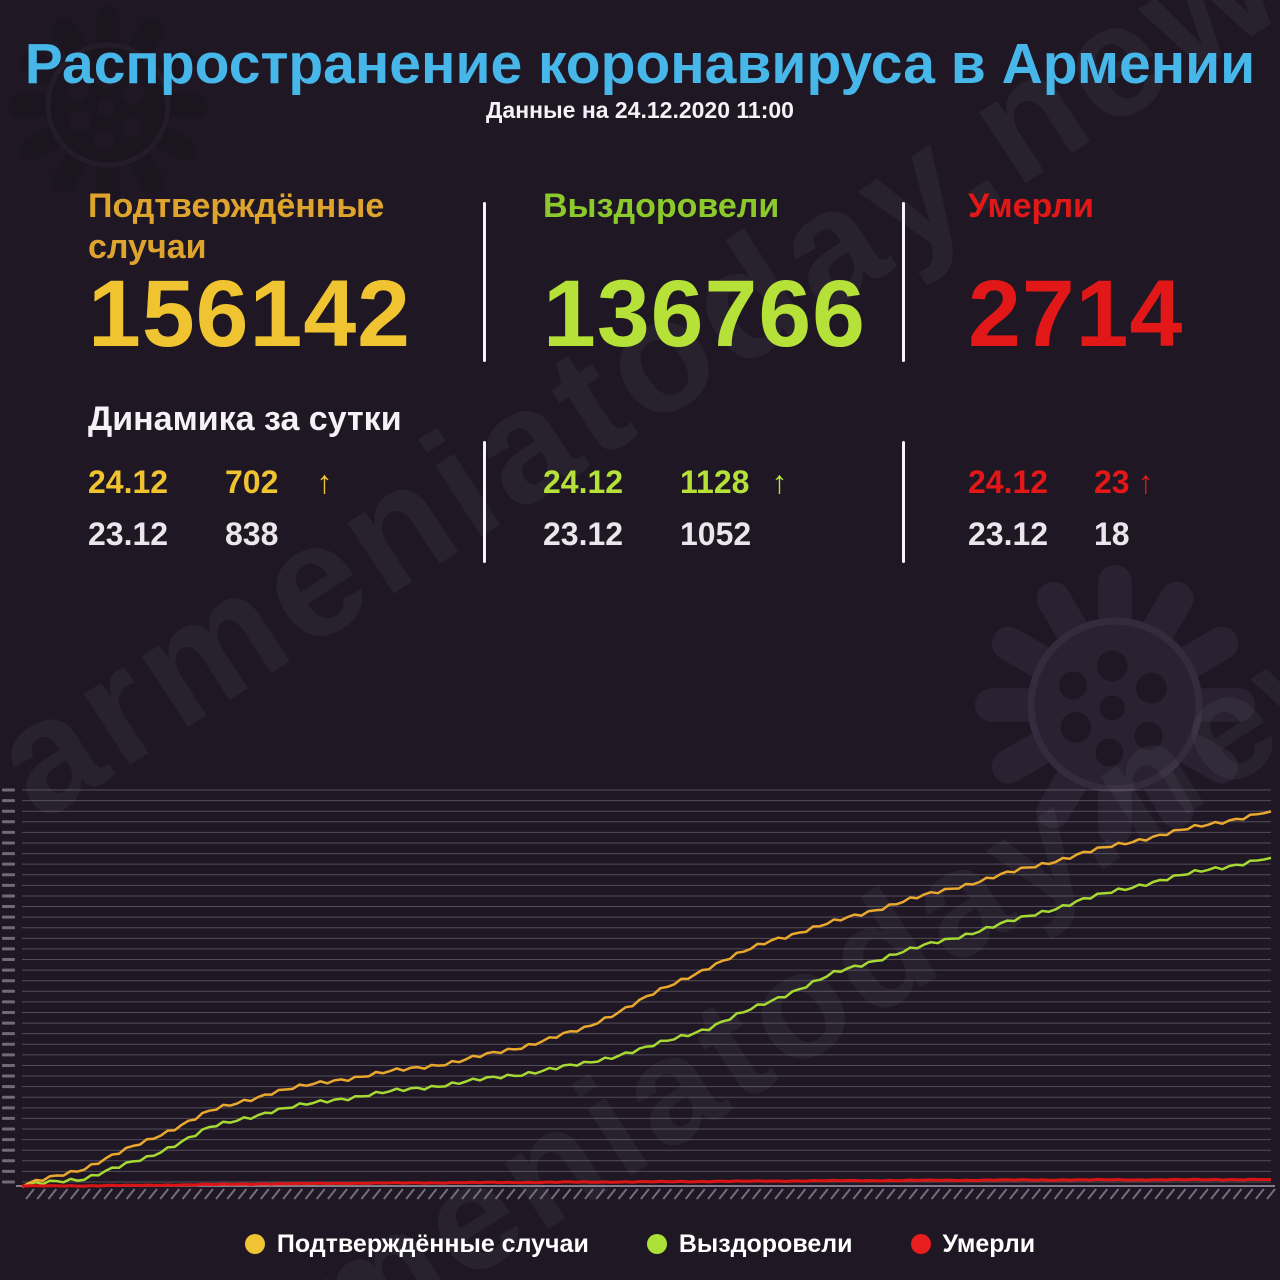  What do you see at coordinates (661, 206) in the screenshot?
I see `recovered-label: Выздоровели` at bounding box center [661, 206].